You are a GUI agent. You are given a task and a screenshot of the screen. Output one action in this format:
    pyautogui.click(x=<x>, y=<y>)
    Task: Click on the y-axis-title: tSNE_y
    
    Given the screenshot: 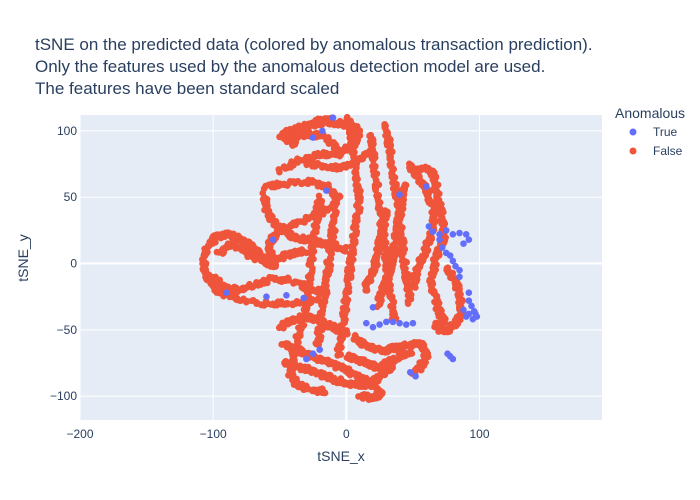 What is the action you would take?
    pyautogui.click(x=23, y=257)
    